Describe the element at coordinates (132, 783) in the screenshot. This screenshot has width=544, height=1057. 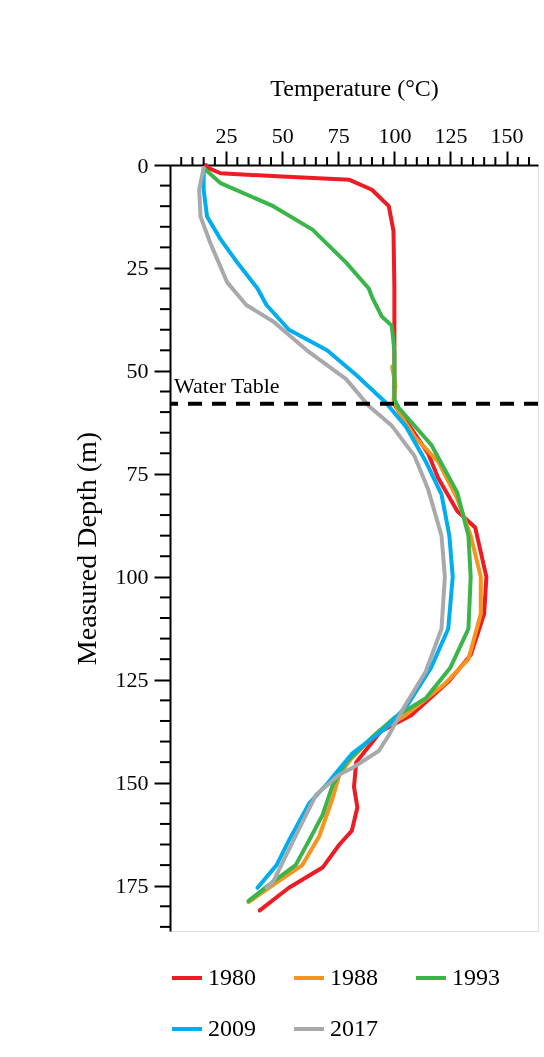
I see `y-tick-label: 150` at that location.